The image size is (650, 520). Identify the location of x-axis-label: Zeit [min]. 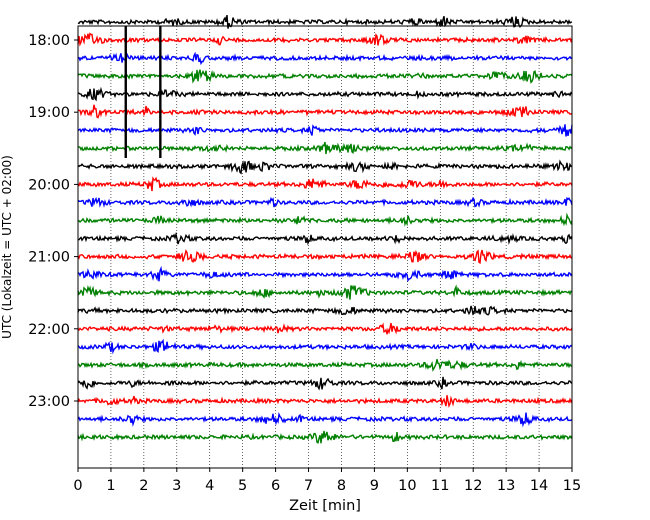
(325, 506).